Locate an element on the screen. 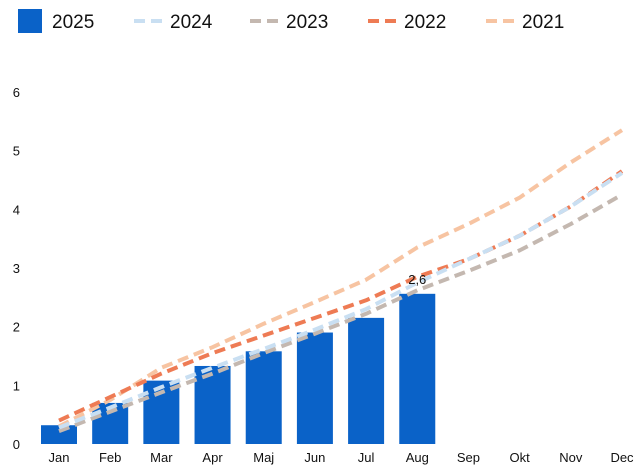 This screenshot has width=638, height=465. y-tick-label: 2 is located at coordinates (16, 327).